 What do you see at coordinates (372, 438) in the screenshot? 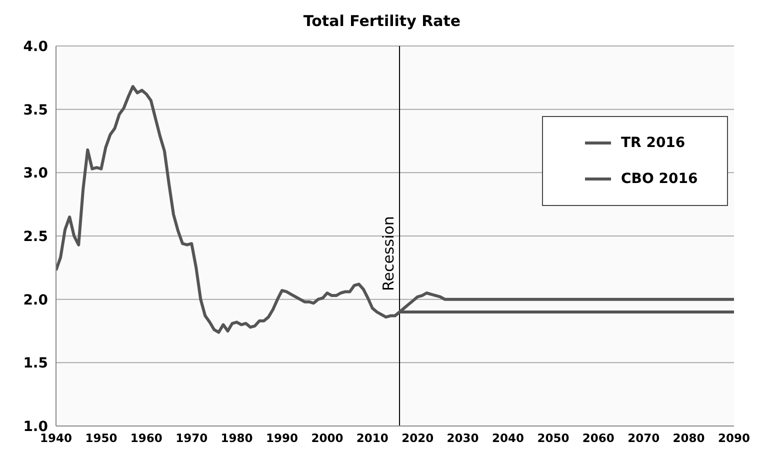
I see `x-tick-label: 2010` at bounding box center [372, 438].